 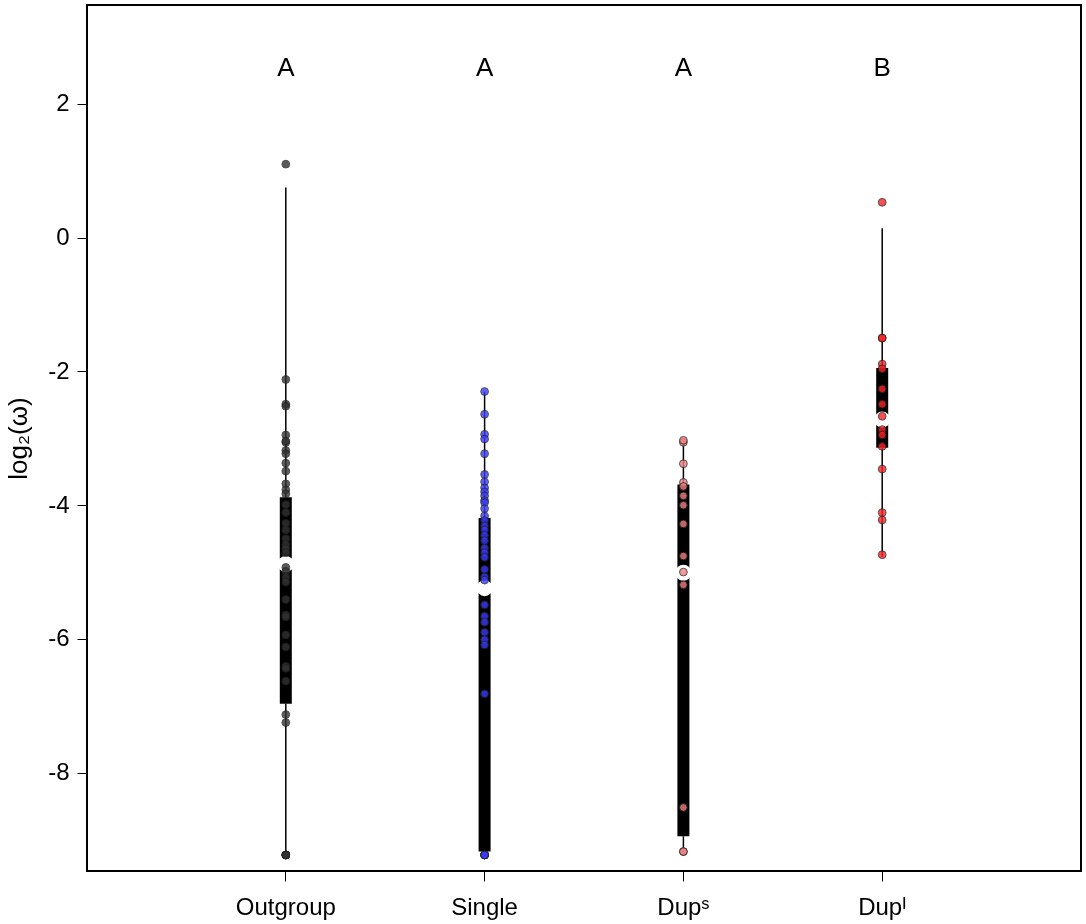 What do you see at coordinates (59, 772) in the screenshot?
I see `y-tick-label: -8` at bounding box center [59, 772].